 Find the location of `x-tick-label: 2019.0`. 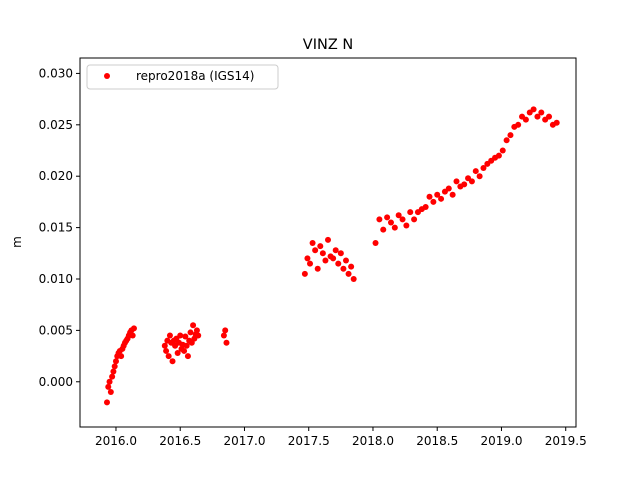

x-tick-label: 2019.0 is located at coordinates (501, 441).